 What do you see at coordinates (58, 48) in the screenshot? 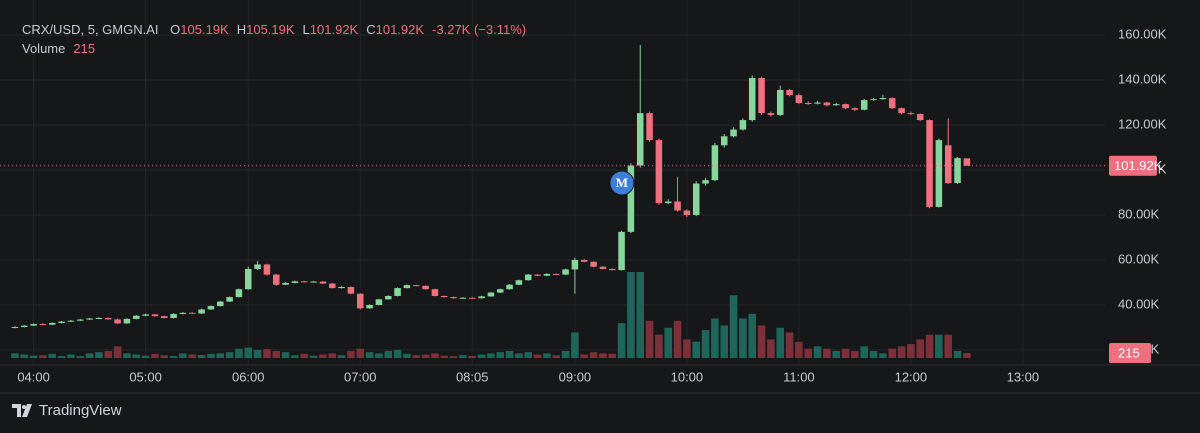
I see `volume-legend: Volume 215` at bounding box center [58, 48].